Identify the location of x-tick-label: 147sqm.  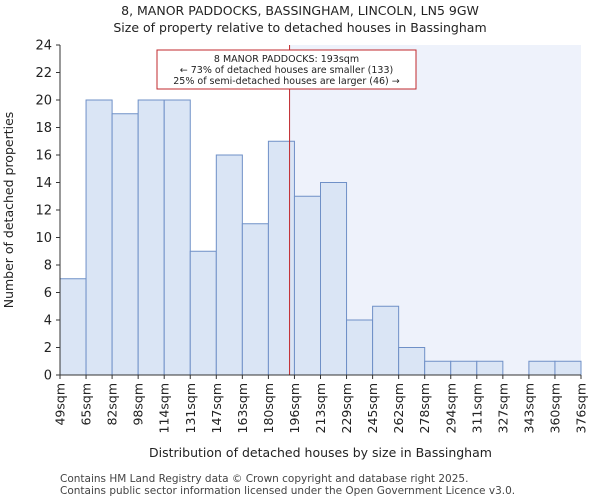
(216, 408).